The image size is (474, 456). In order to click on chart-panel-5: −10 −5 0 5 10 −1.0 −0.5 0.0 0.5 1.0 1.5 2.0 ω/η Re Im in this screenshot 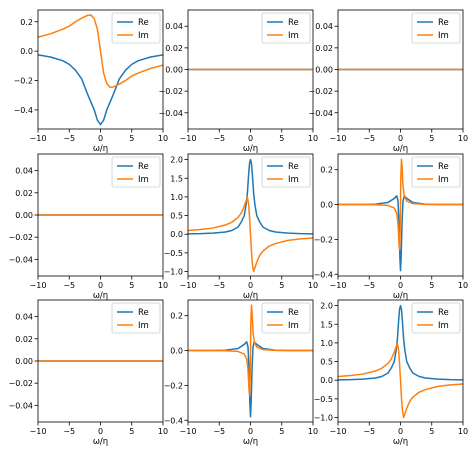, I will do `click(241, 227)`.